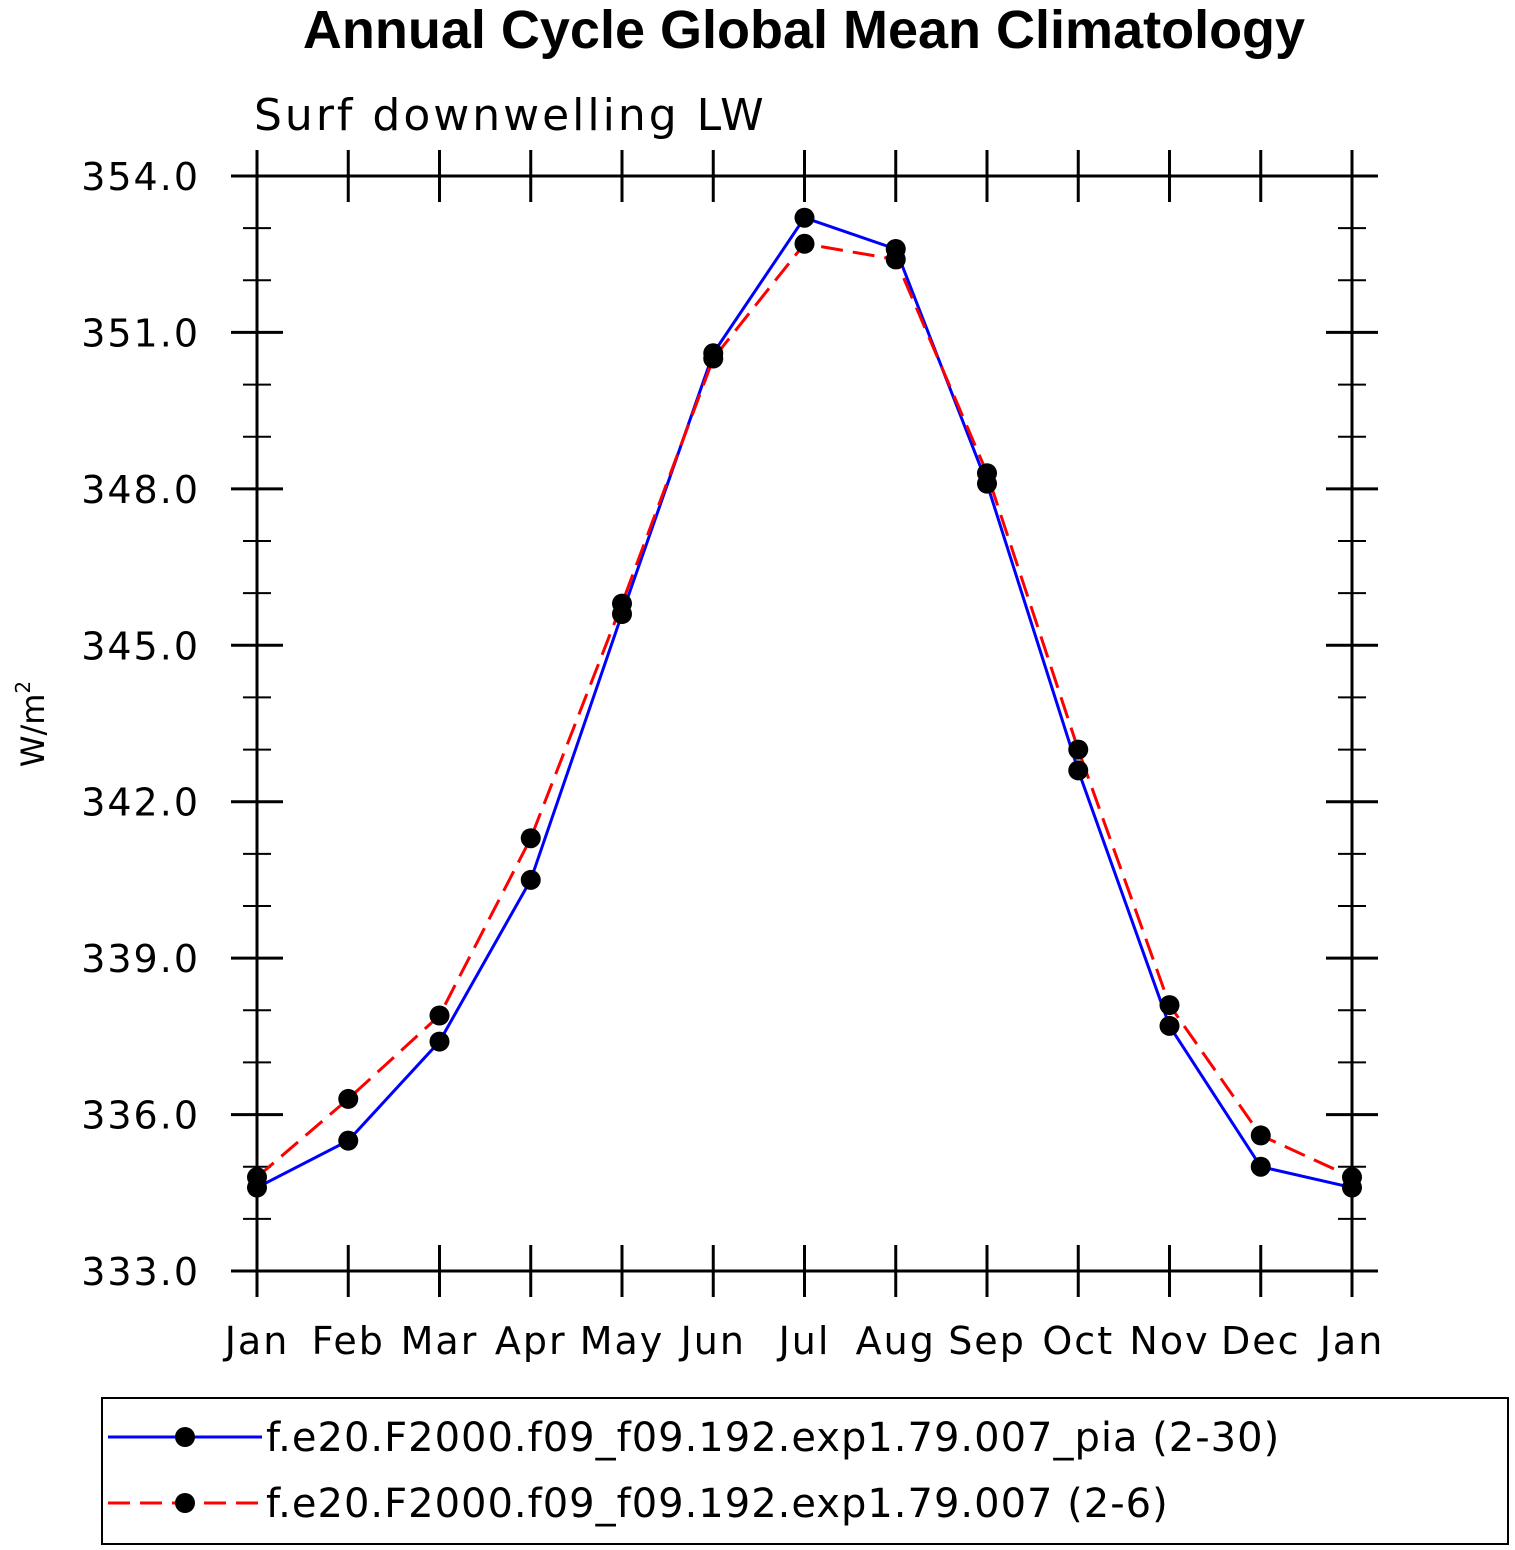 This screenshot has height=1550, width=1515. Describe the element at coordinates (140, 490) in the screenshot. I see `y-tick-label: 348.0` at that location.